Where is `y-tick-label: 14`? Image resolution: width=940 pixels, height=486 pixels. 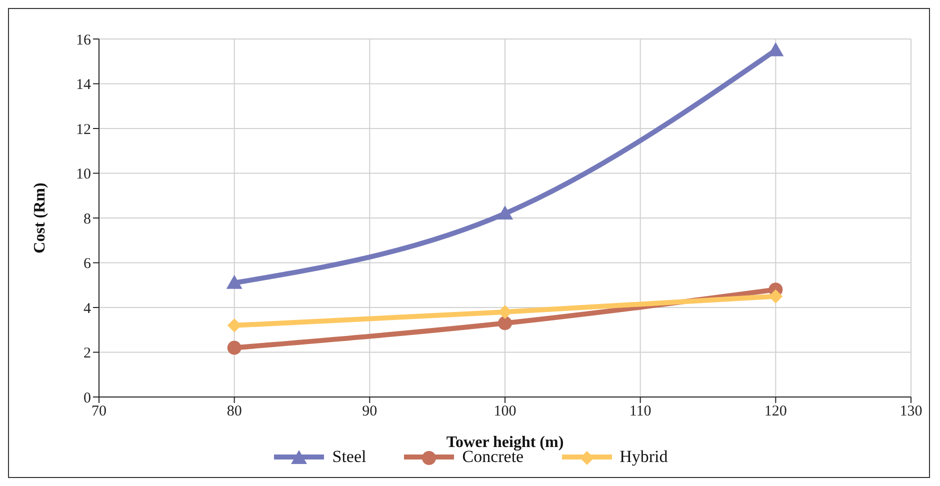
y-tick-label: 14 is located at coordinates (84, 85).